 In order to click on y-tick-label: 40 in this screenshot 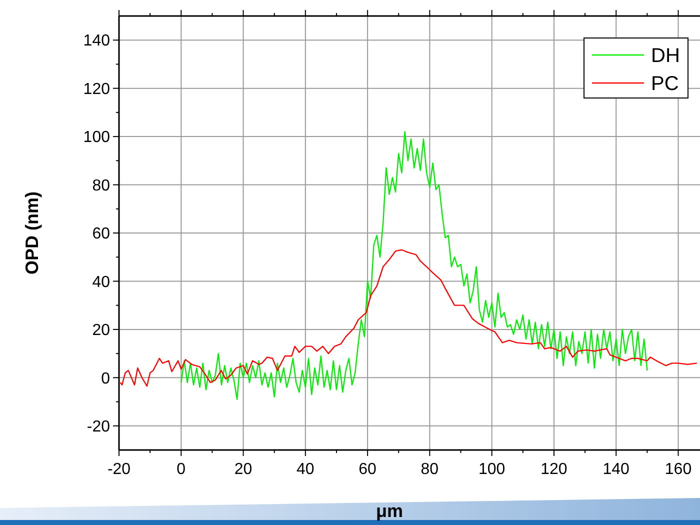, I will do `click(101, 282)`.